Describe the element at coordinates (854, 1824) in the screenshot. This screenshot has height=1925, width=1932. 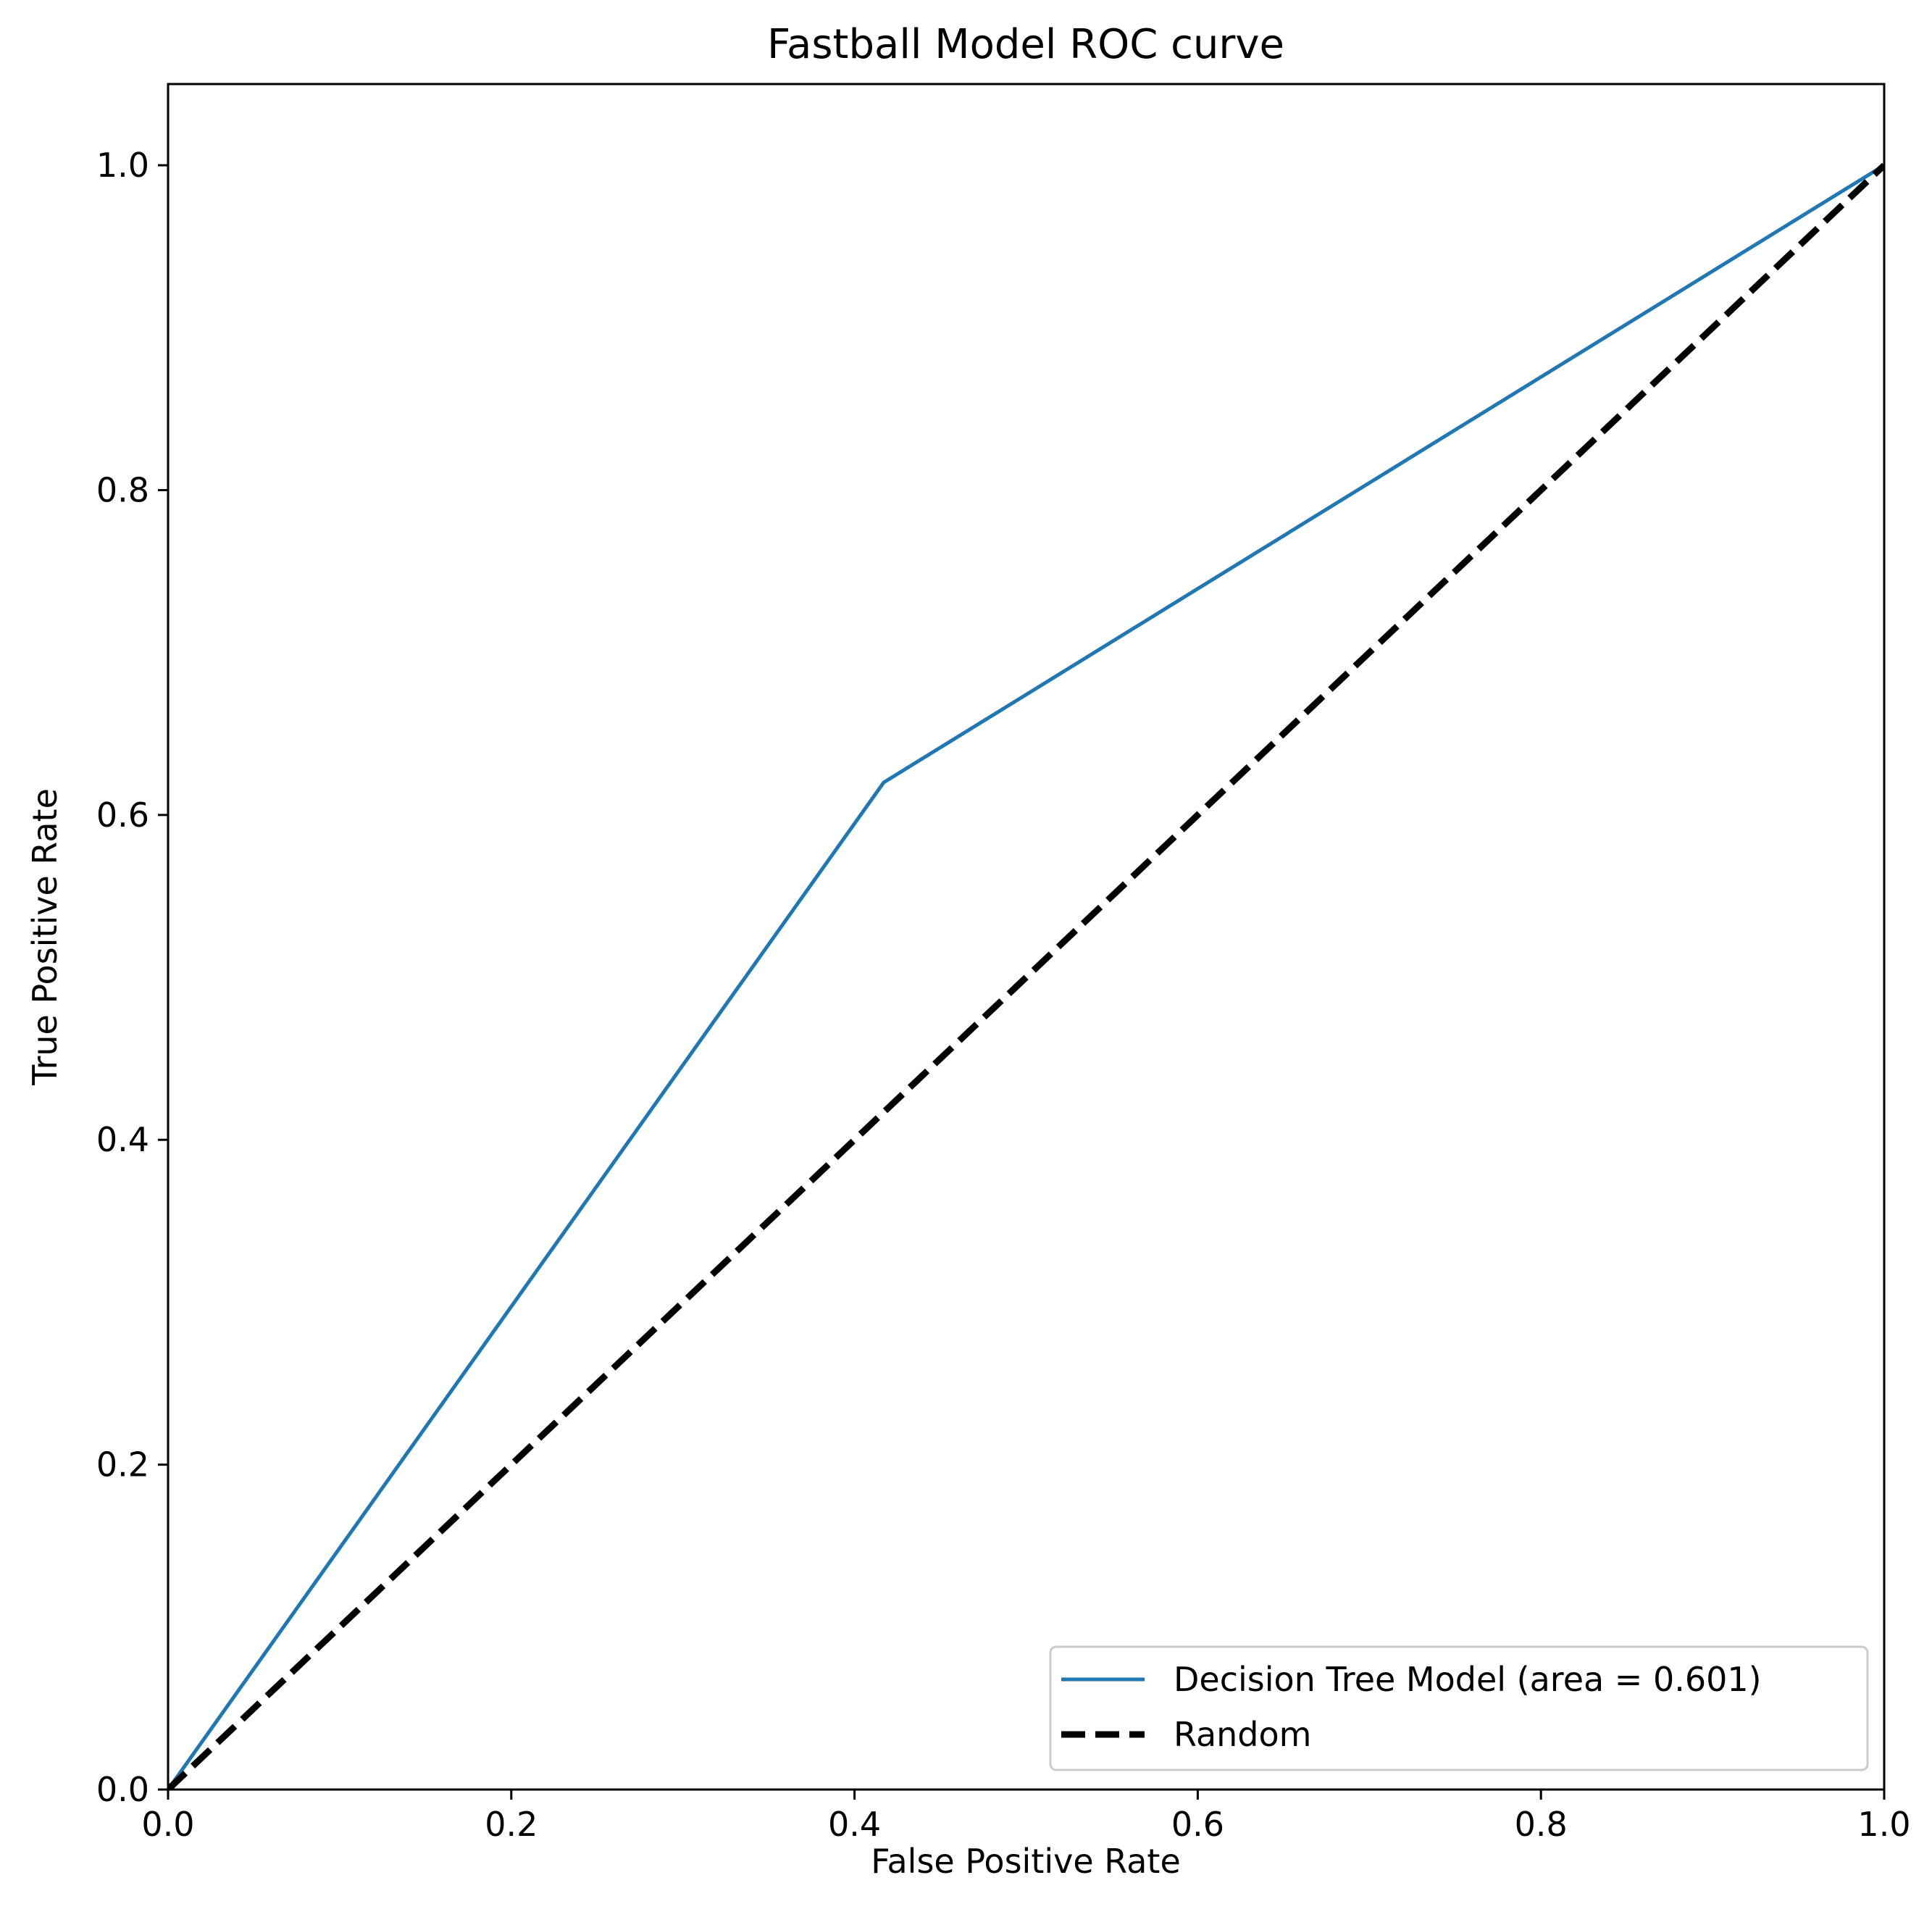
I see `x-tick-label: 0.4` at that location.